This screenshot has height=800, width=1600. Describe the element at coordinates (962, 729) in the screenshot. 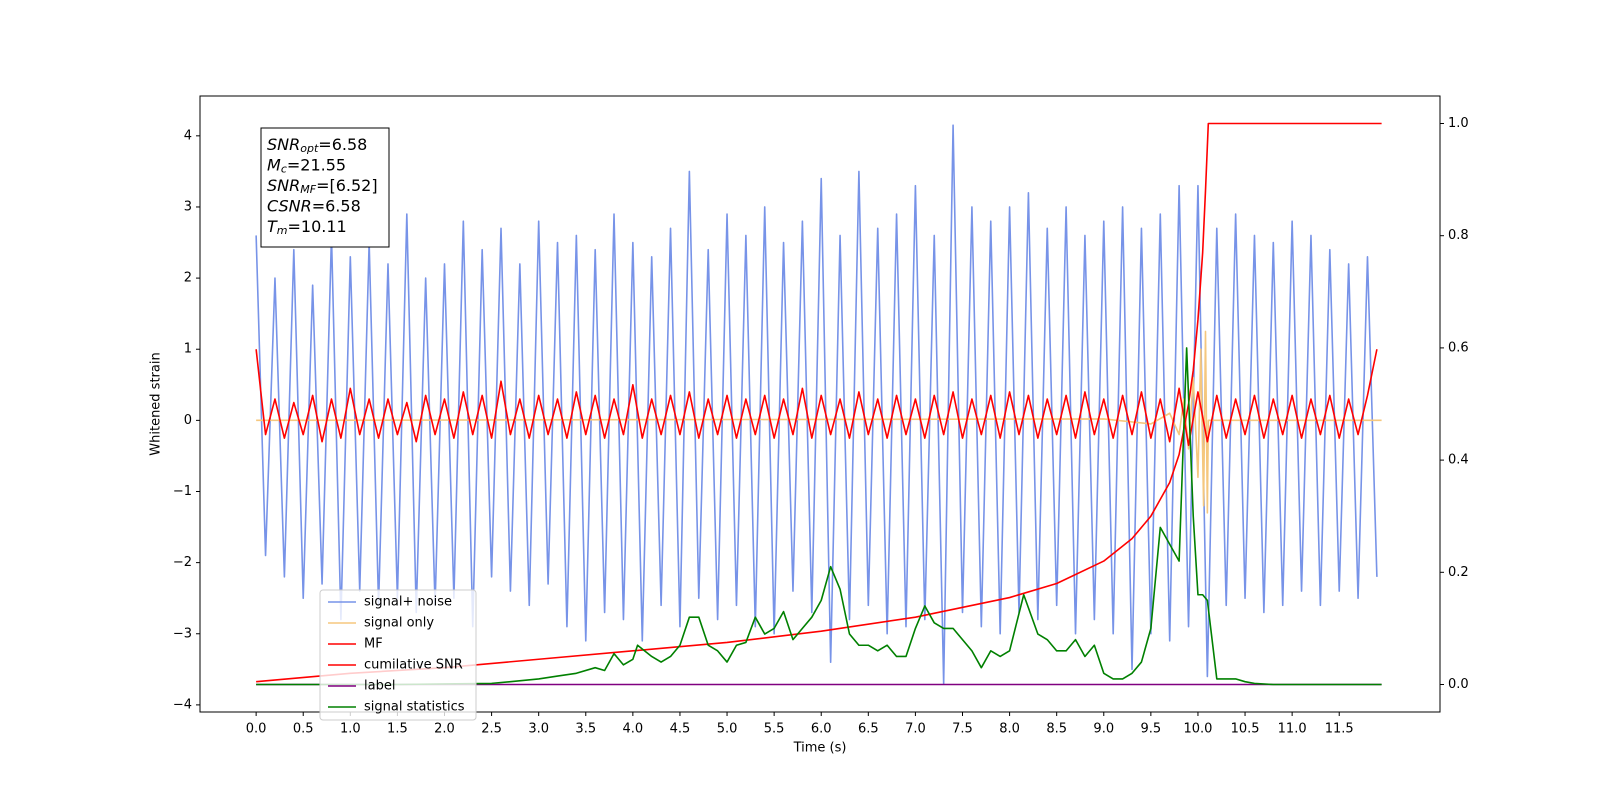

I see `x-tick-label: 7.5` at that location.